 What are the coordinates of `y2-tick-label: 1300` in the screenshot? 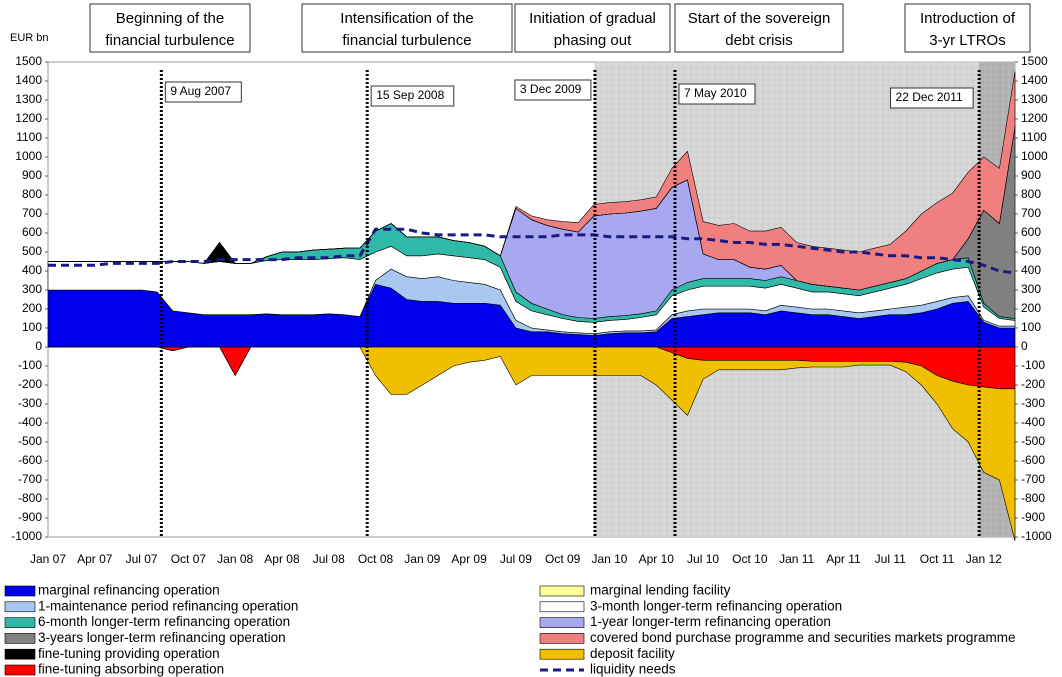 It's located at (1034, 99).